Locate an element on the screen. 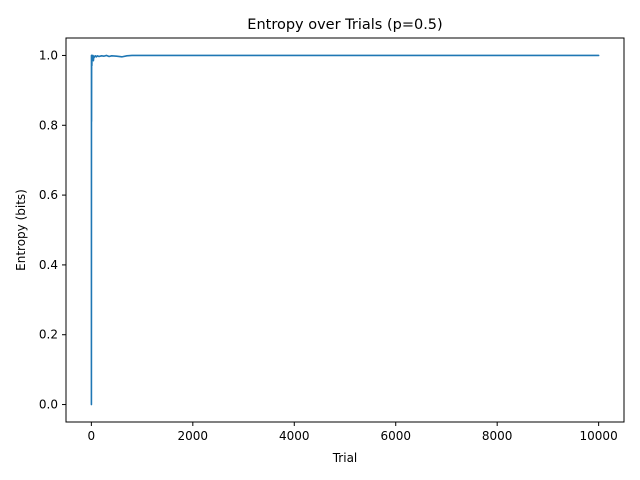 The height and width of the screenshot is (480, 640). chart-title: Entropy over Trials (p=0.5) is located at coordinates (344, 25).